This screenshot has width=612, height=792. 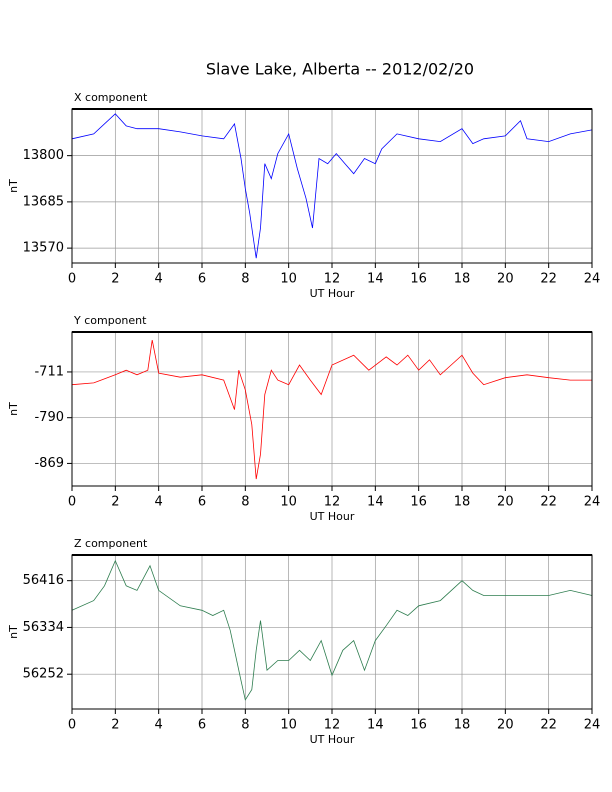 I want to click on y-tick-label: 56252, so click(x=43, y=674).